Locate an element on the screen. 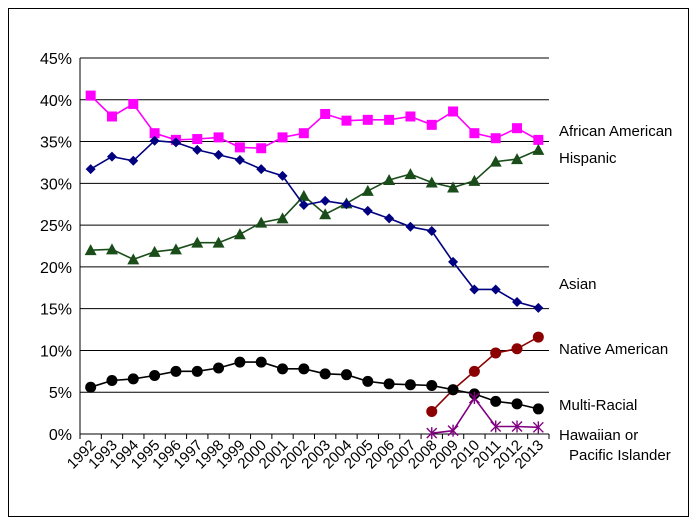  y-tick-label: 30% is located at coordinates (56, 184).